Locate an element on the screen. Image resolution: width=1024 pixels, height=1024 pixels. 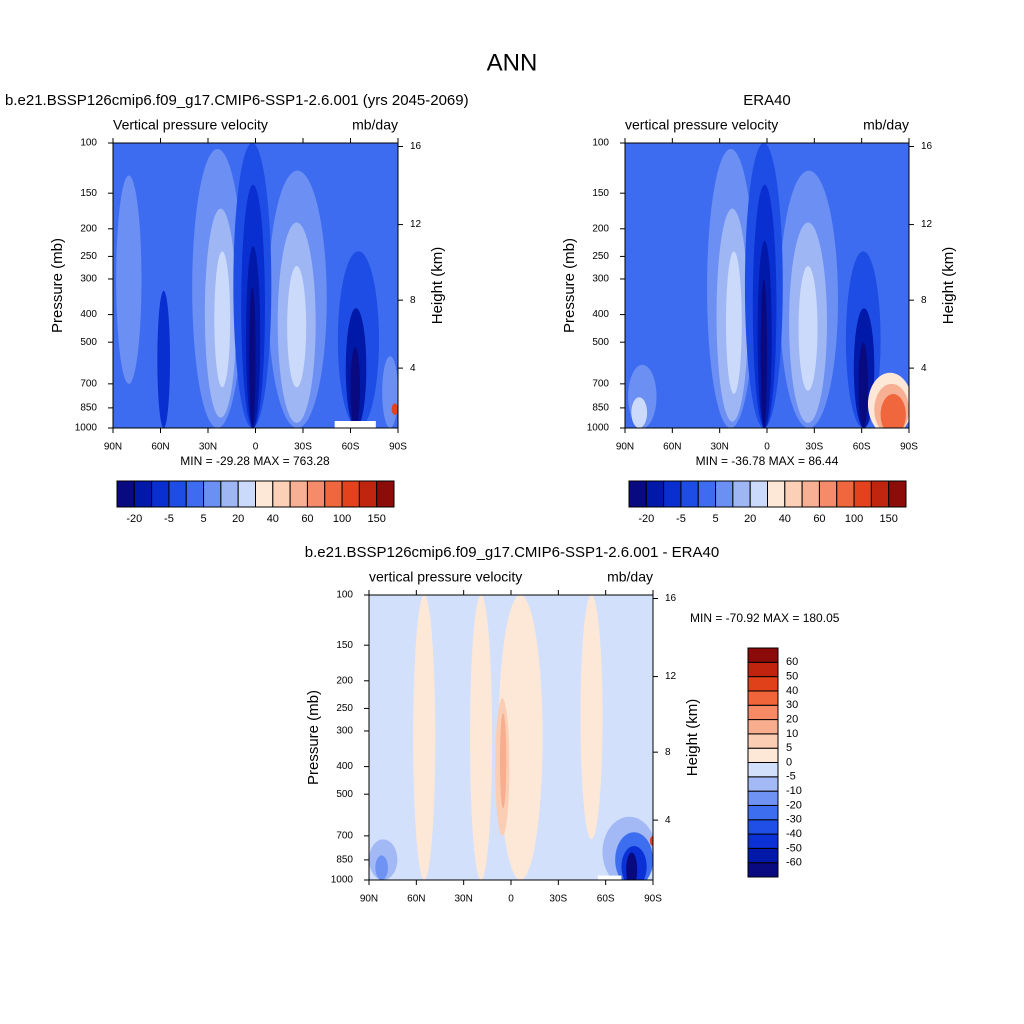
y-axis-label: Pressure (mb) is located at coordinates (57, 285).